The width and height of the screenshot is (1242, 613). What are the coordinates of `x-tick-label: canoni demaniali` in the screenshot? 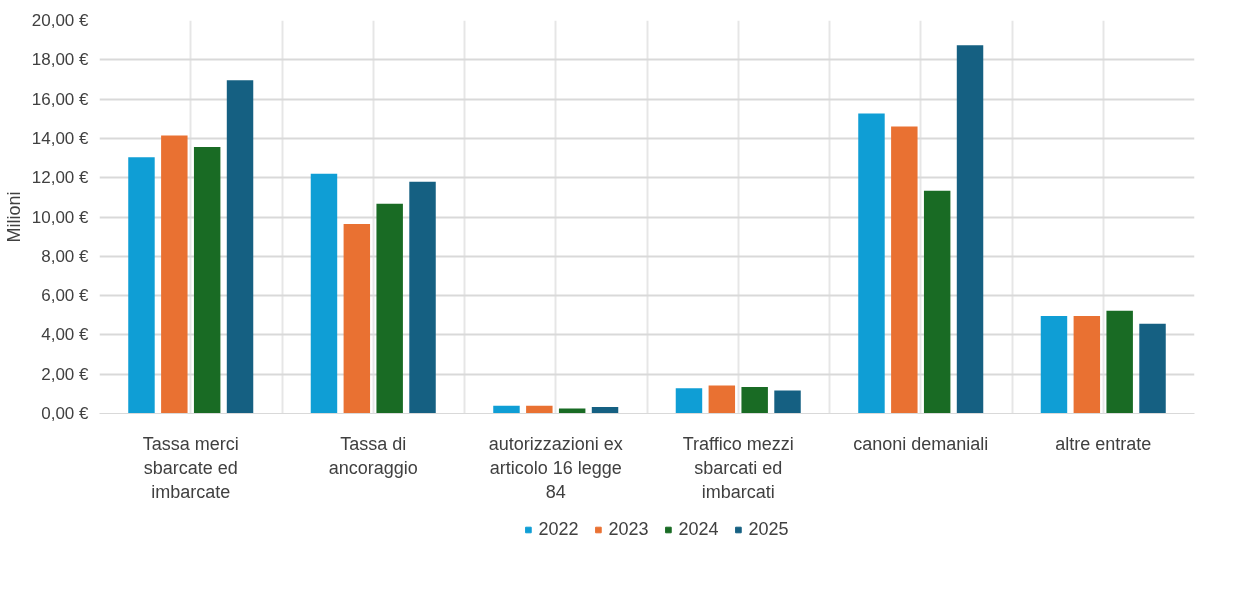 It's located at (921, 443).